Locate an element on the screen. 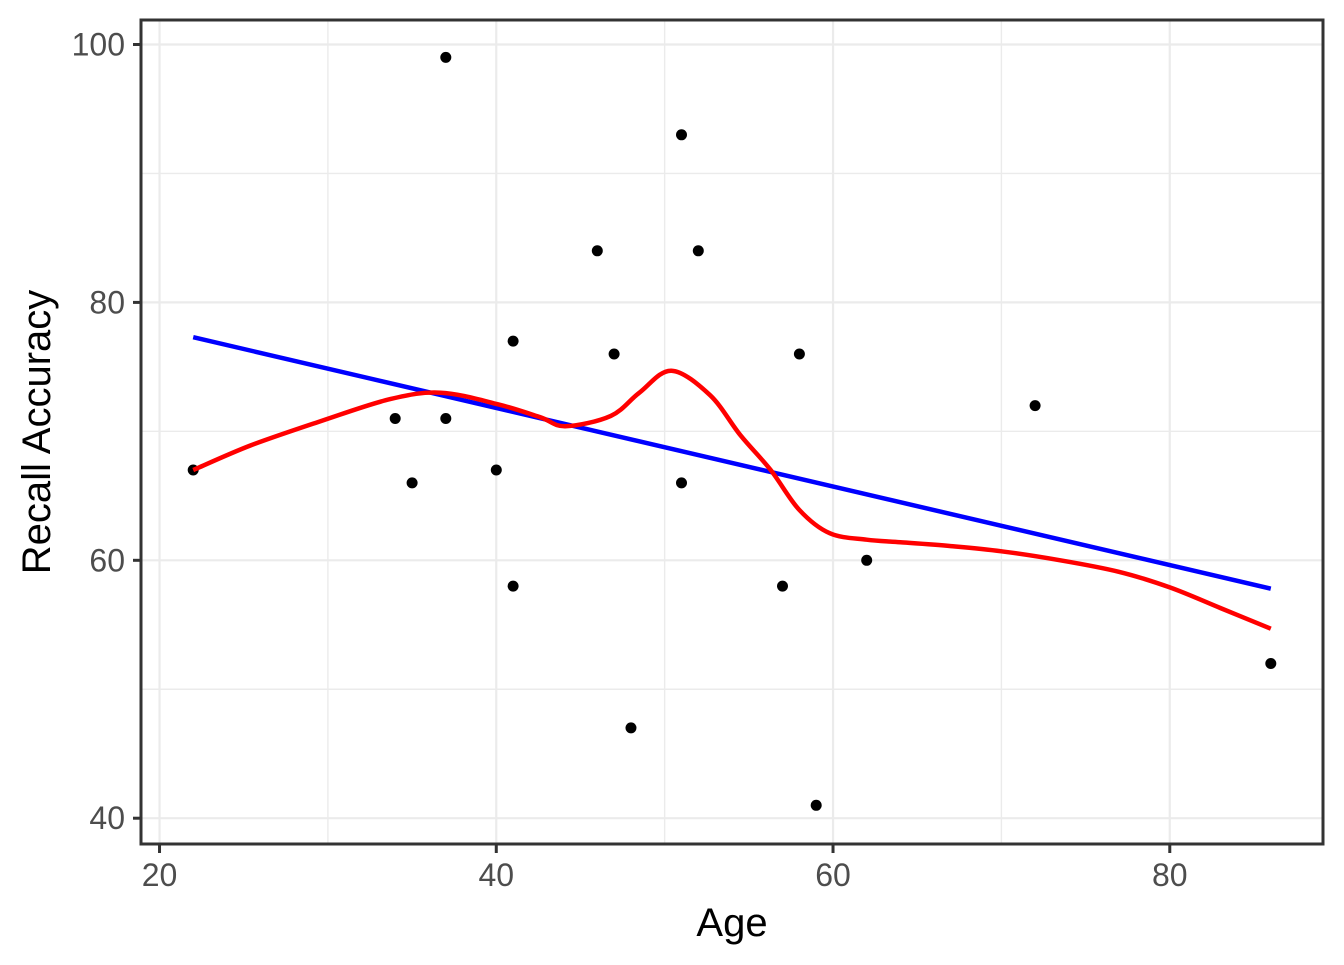 This screenshot has width=1344, height=965. y-tick-label: 60 is located at coordinates (107, 560).